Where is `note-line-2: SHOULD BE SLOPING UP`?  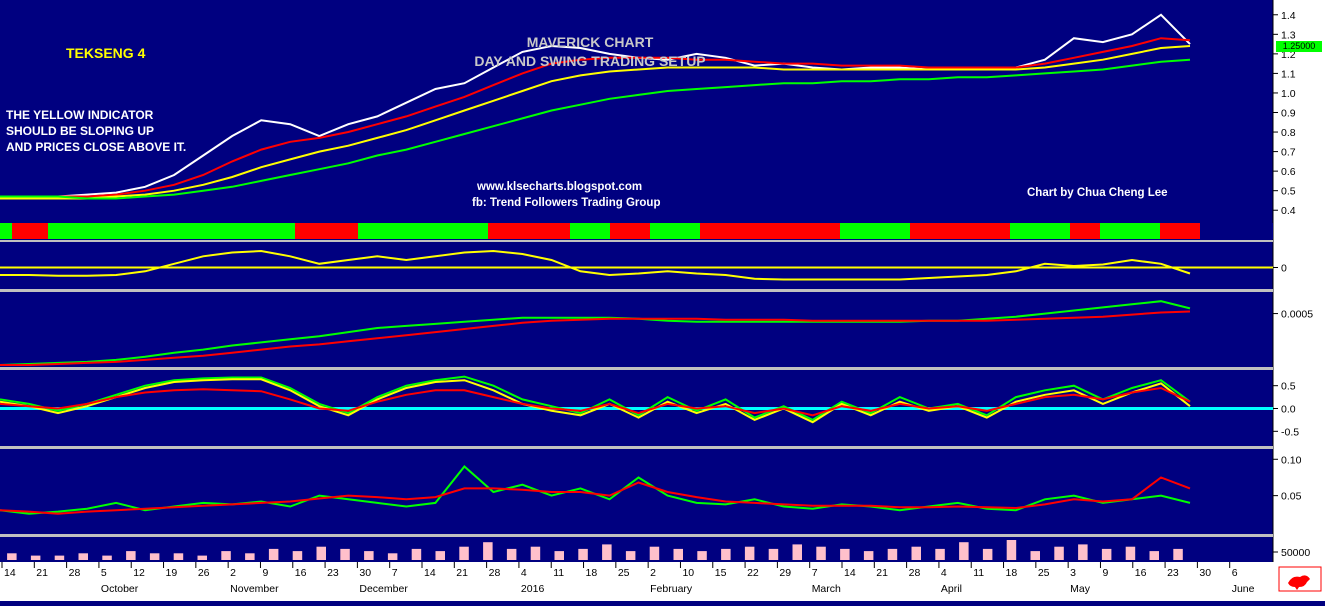
note-line-2: SHOULD BE SLOPING UP is located at coordinates (80, 131).